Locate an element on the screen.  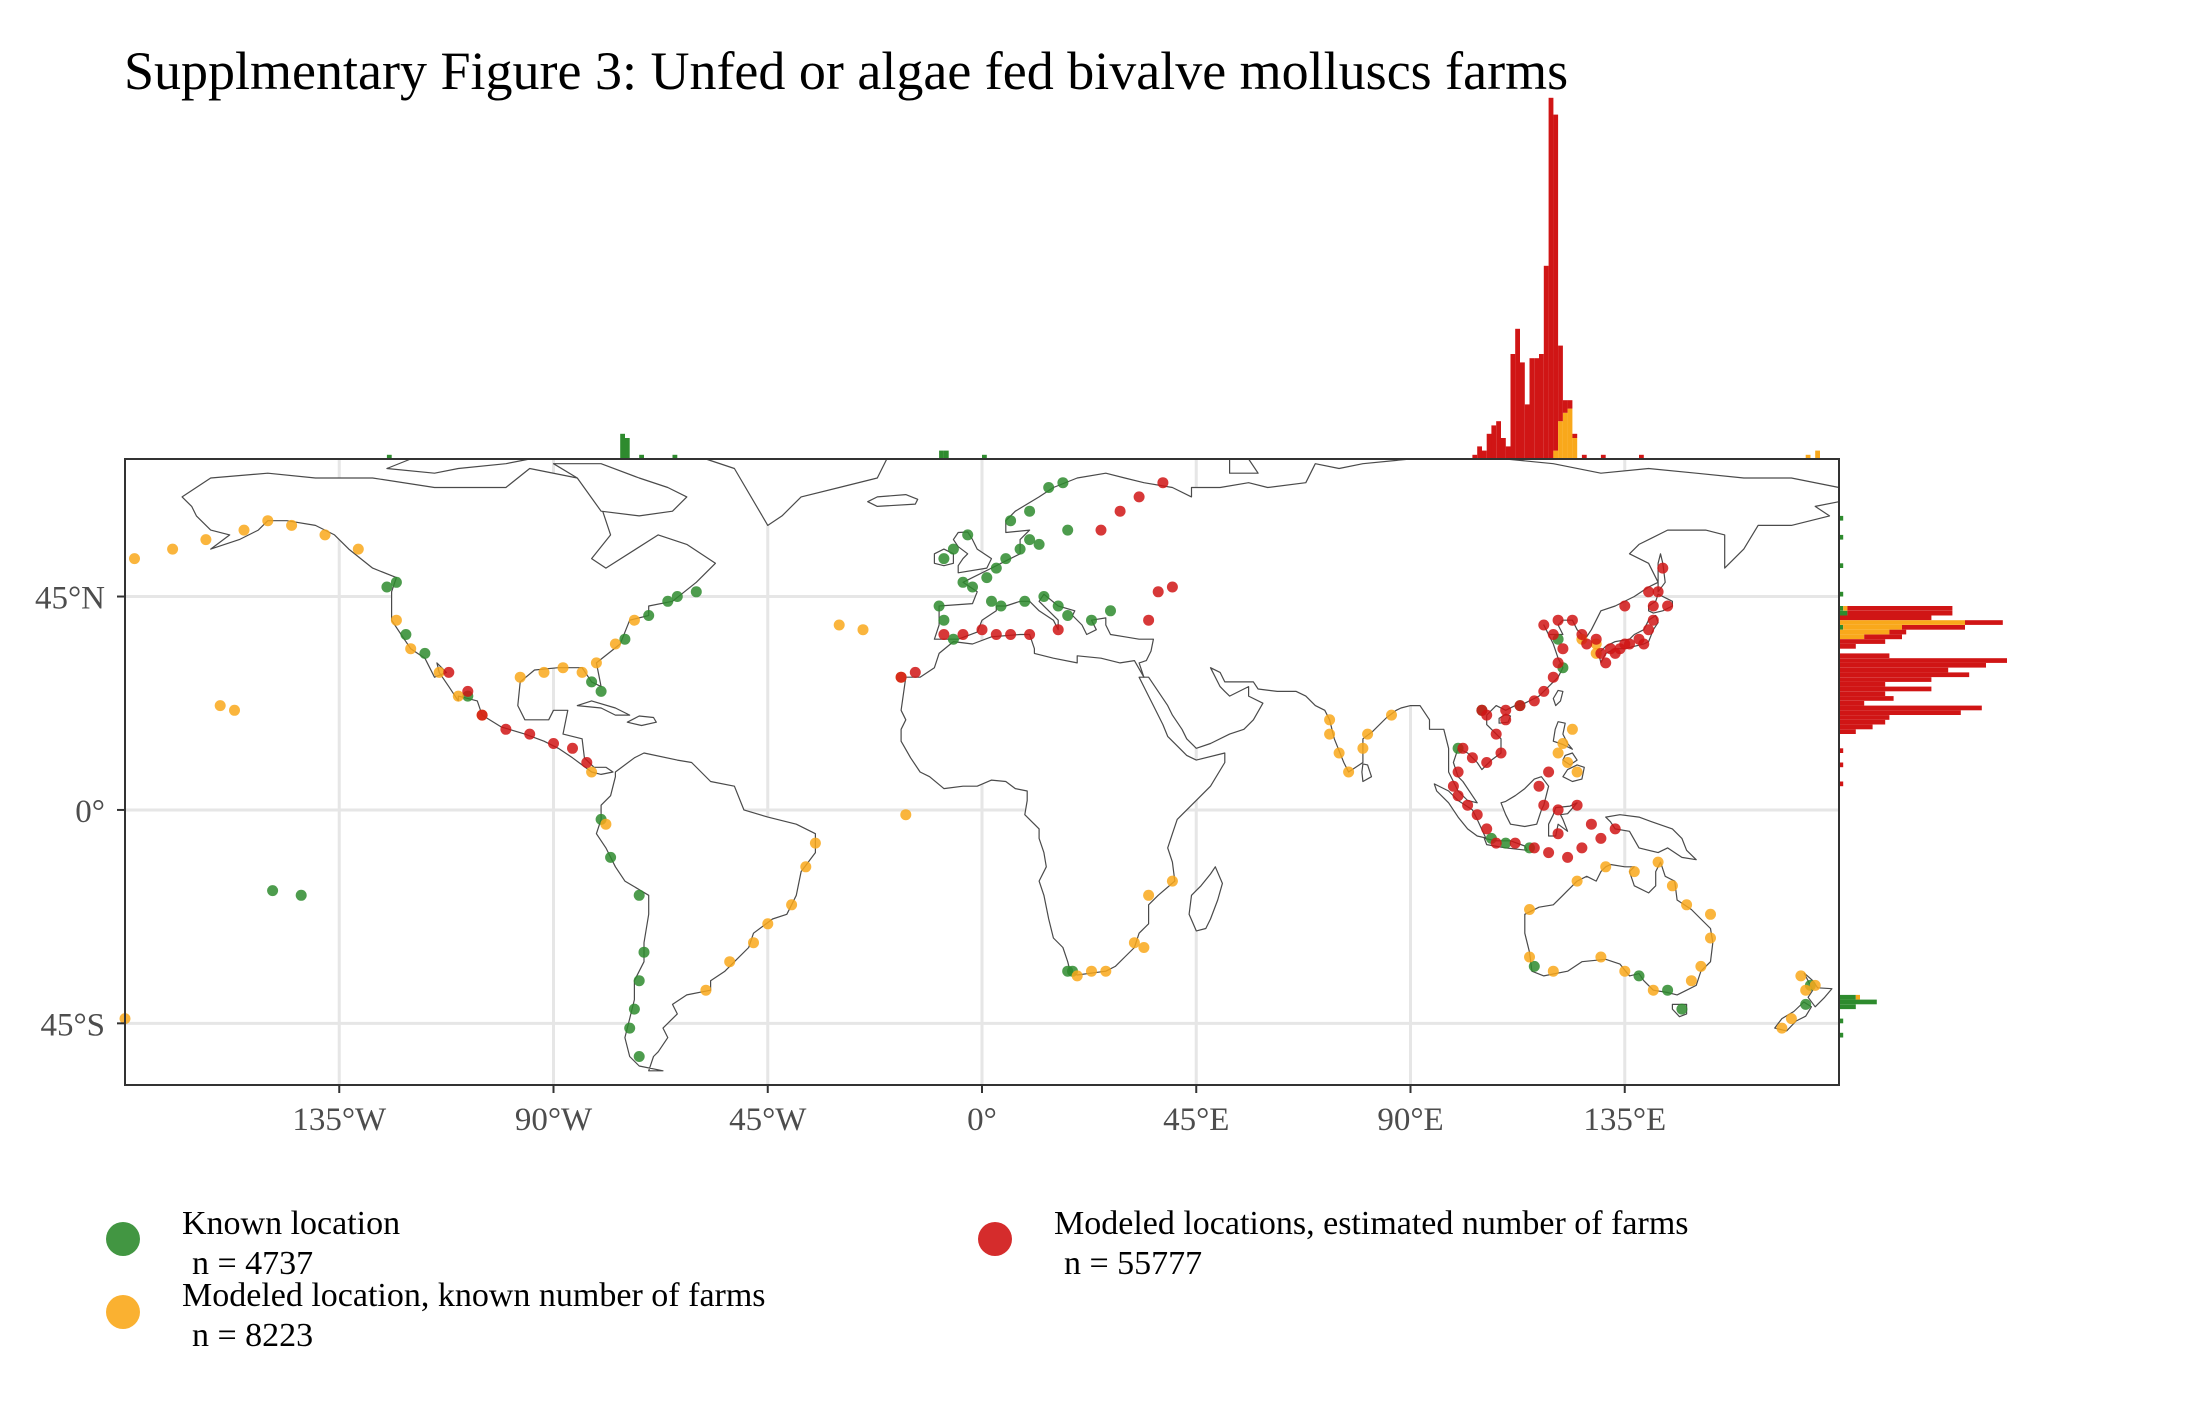
north-america-outline is located at coordinates (449, 621).